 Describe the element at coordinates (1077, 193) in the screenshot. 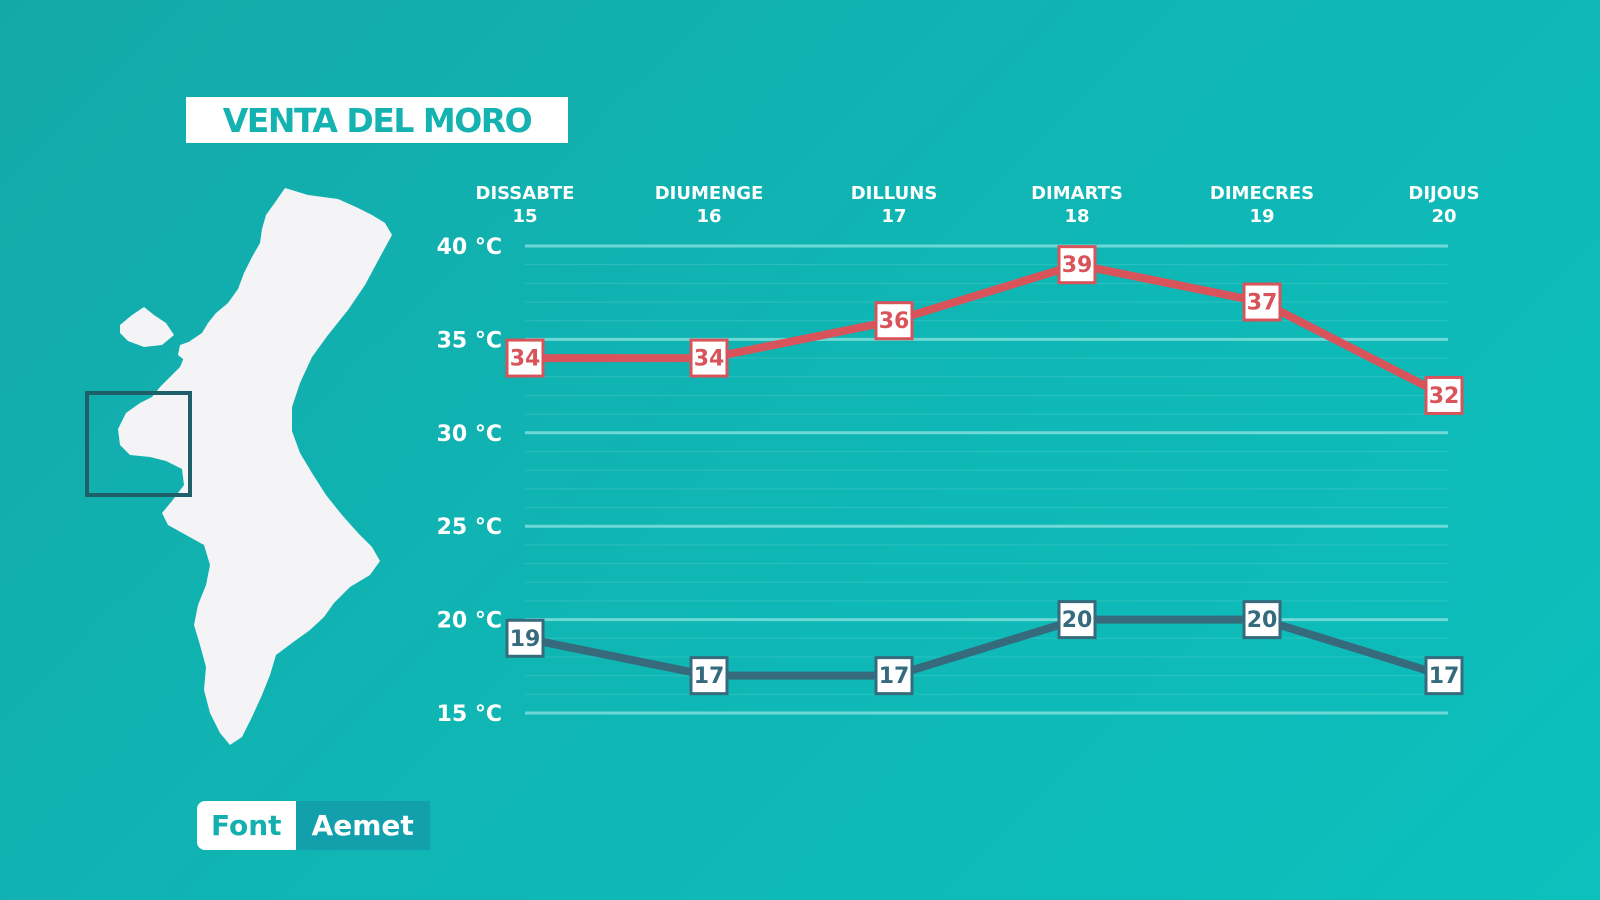

I see `day-name-label: DIMARTS` at that location.